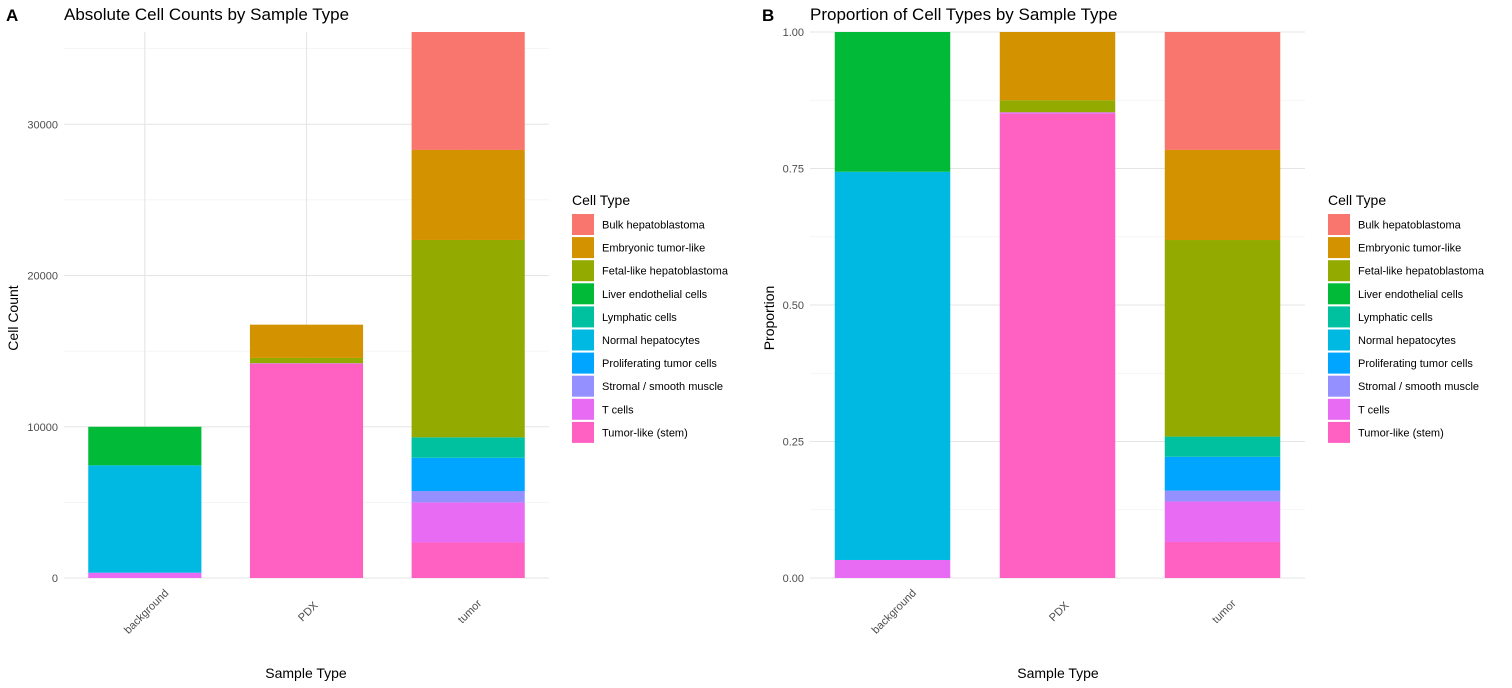  What do you see at coordinates (13, 317) in the screenshot?
I see `panel-a-y-axis-title: Cell Count` at bounding box center [13, 317].